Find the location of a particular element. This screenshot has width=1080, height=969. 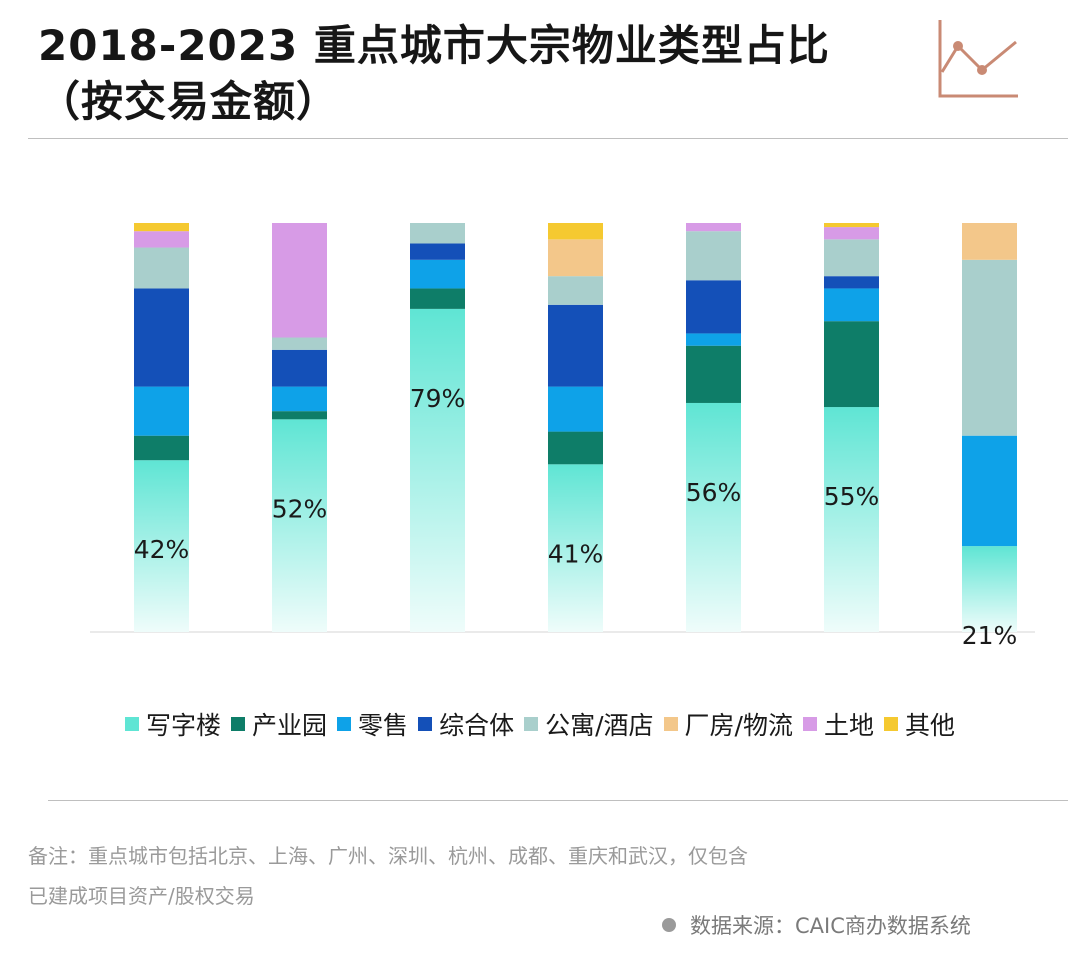

chart-legend: 写字楼 产业园 零售 综合体 公寓/酒店 厂房/物流 土地 其他 is located at coordinates (540, 724).